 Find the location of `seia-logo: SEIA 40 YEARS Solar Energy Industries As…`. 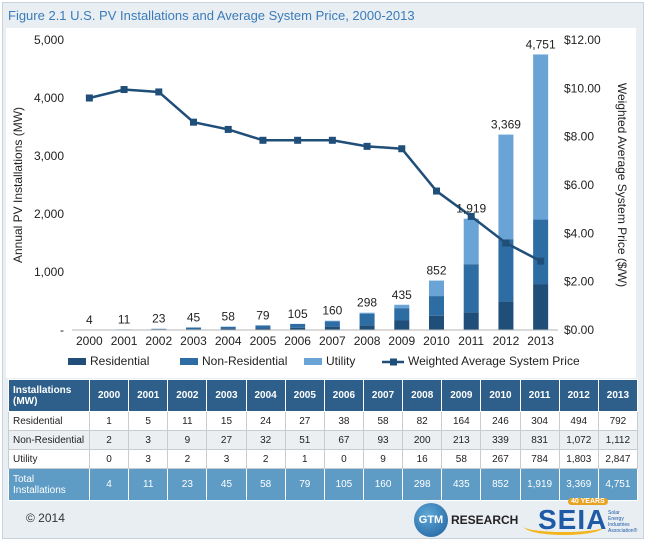

seia-logo: SEIA 40 YEARS Solar Energy Industries As… is located at coordinates (579, 517).